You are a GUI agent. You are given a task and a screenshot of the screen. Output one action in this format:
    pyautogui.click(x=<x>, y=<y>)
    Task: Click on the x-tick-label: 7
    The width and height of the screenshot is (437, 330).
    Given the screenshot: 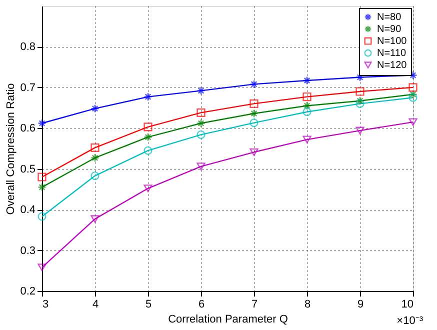 What is the action you would take?
    pyautogui.click(x=254, y=304)
    